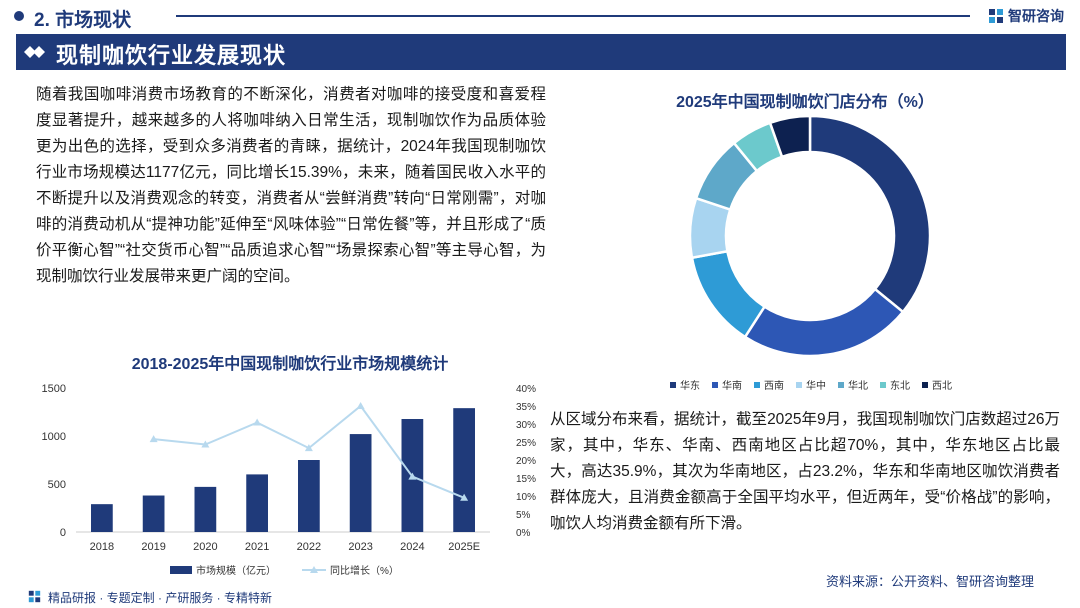 This screenshot has width=1080, height=608. Describe the element at coordinates (63, 533) in the screenshot. I see `y-tick-label: 0` at that location.